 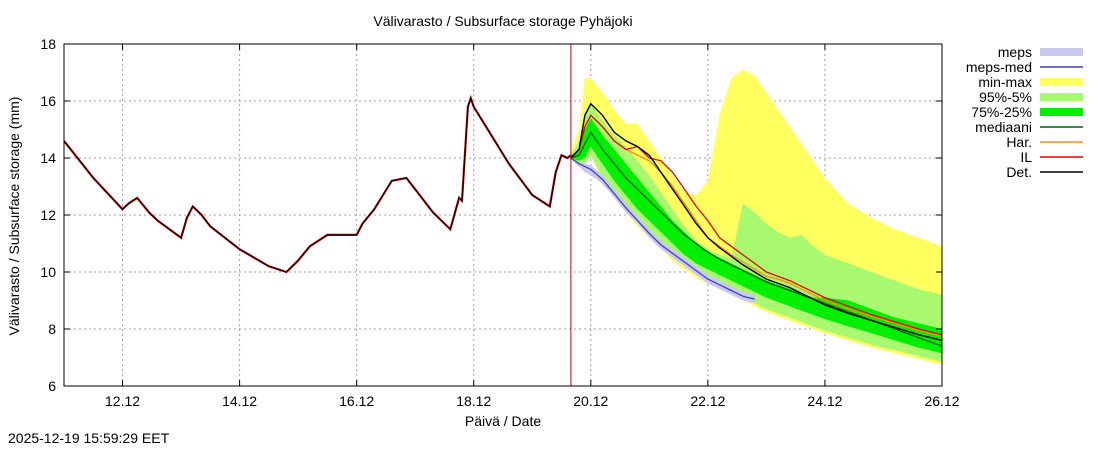 What do you see at coordinates (1001, 112) in the screenshot?
I see `legend-label-p75_25: 75%-25%` at bounding box center [1001, 112].